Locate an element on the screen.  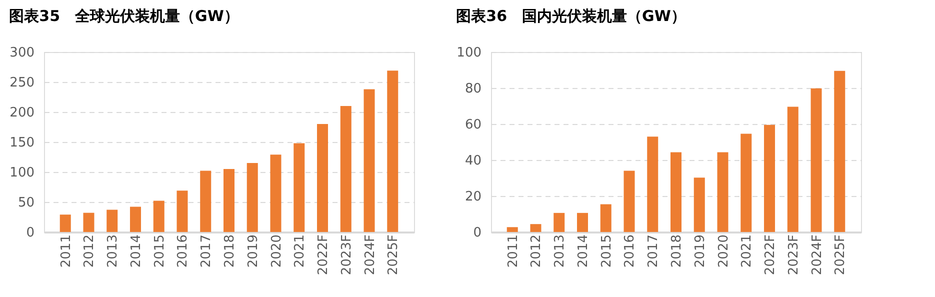
y-tick-label: 150 is located at coordinates (22, 143).